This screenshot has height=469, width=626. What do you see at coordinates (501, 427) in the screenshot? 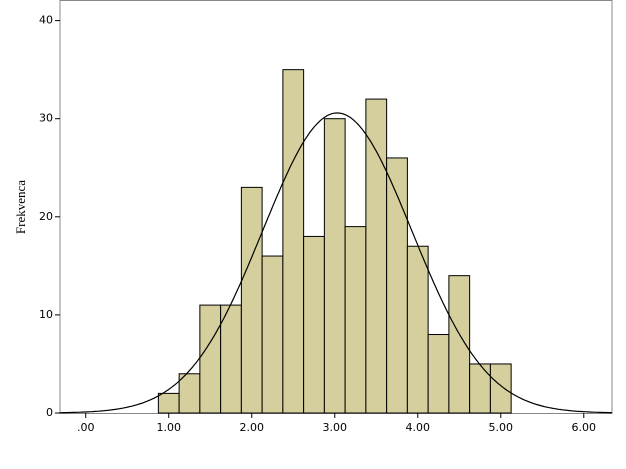
I see `x-tick-label: 5.00` at bounding box center [501, 427].